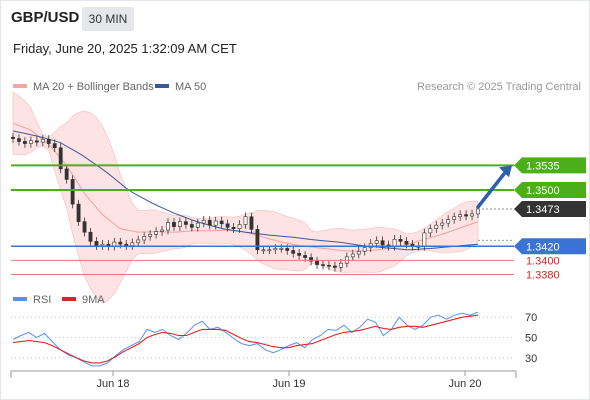 This screenshot has width=590, height=400. What do you see at coordinates (69, 299) in the screenshot?
I see `nine-ma-legend-swatch` at bounding box center [69, 299].